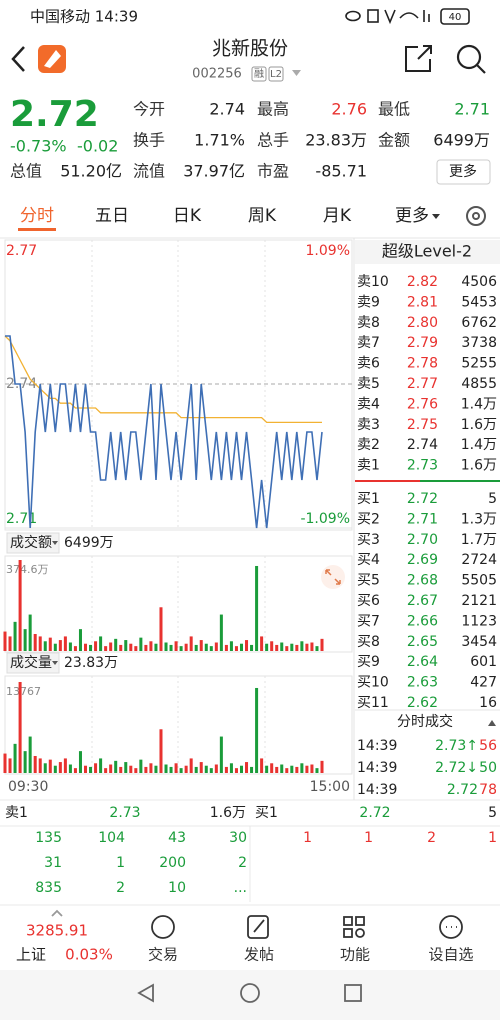 This screenshot has width=500, height=1024. I want to click on settings-button, so click(476, 216).